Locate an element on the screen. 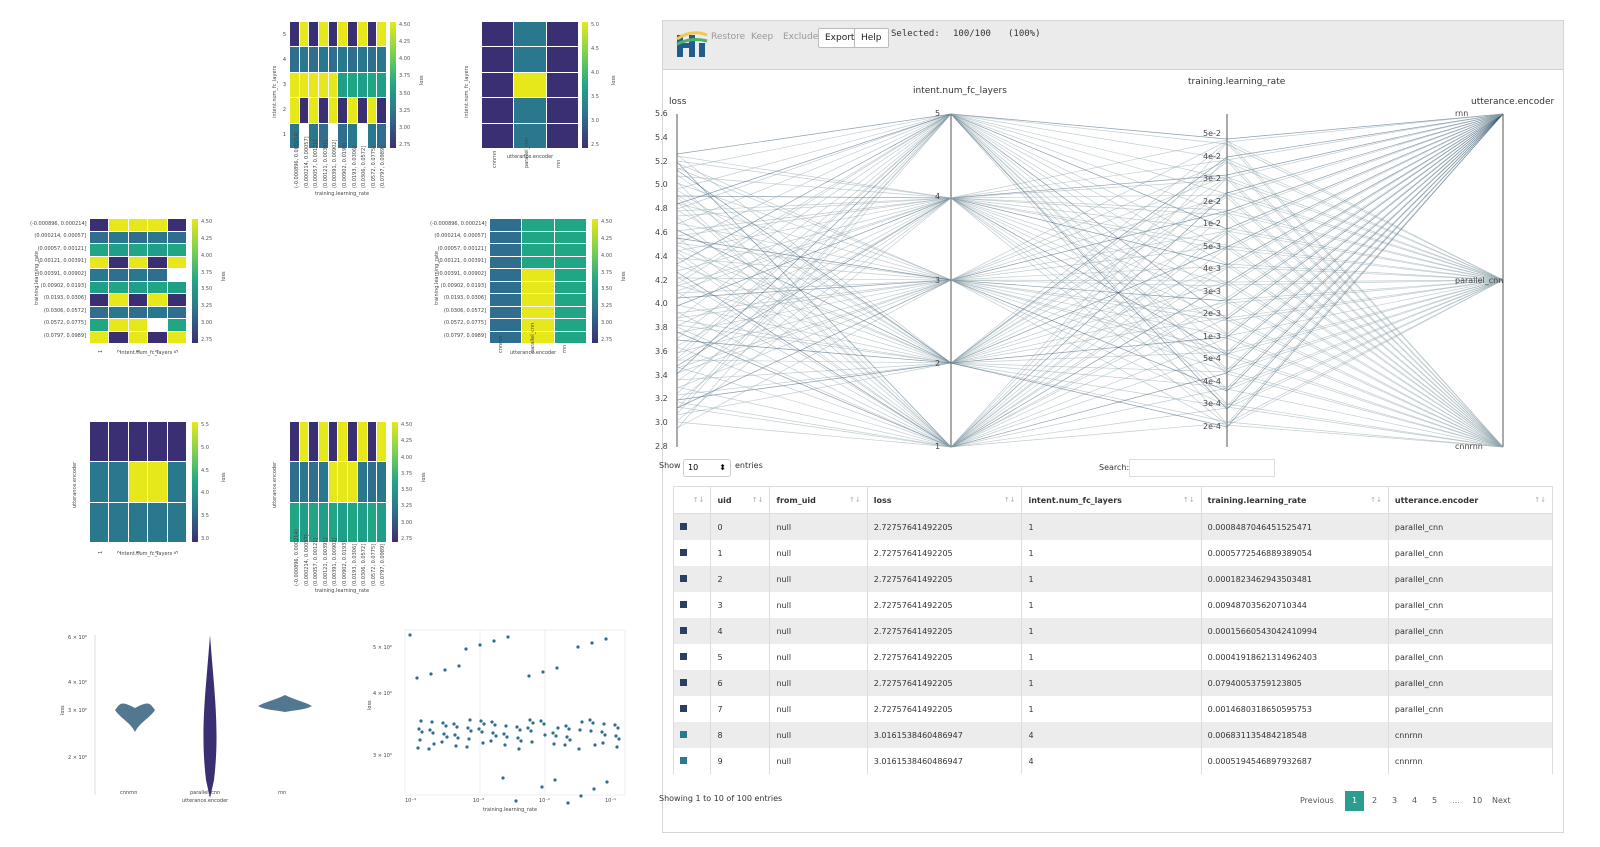  column-header: intent.num_fc_layers ↑↓ is located at coordinates (1111, 500).